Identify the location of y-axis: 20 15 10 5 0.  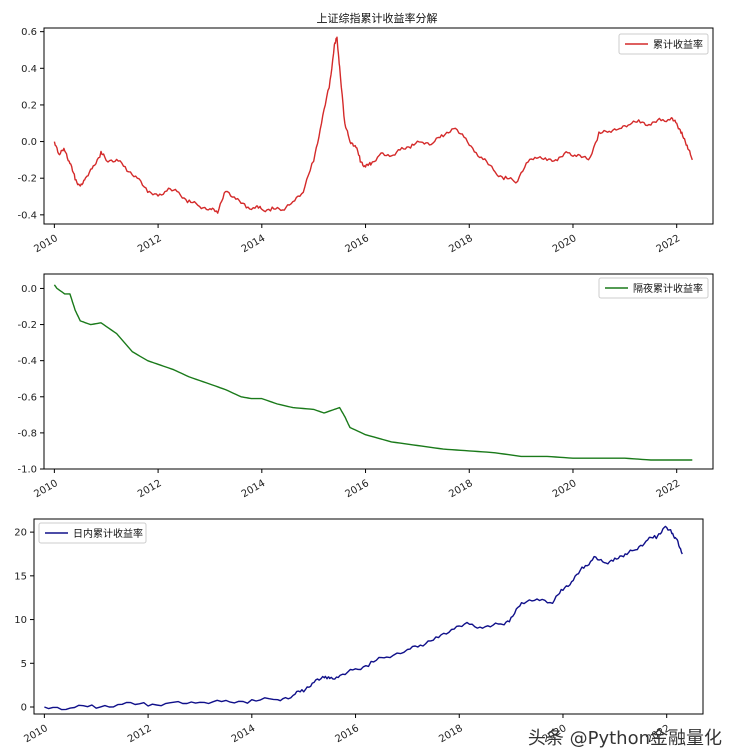
(24, 621).